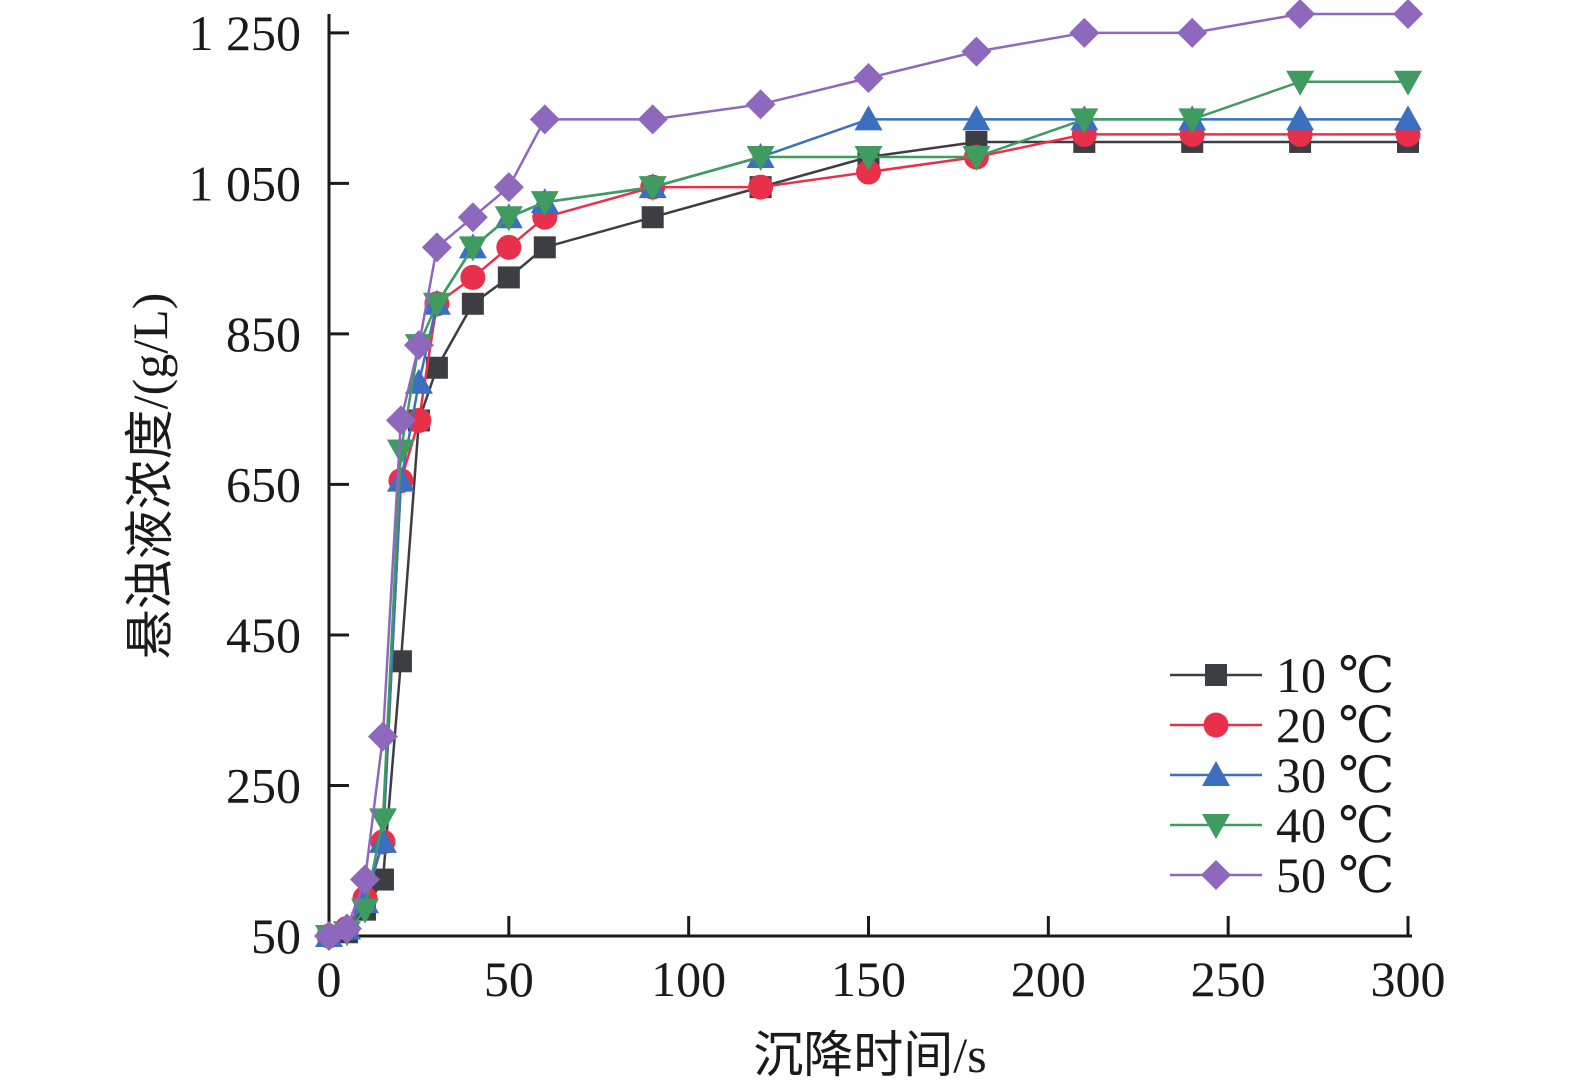 The image size is (1575, 1092). What do you see at coordinates (263, 785) in the screenshot?
I see `y-tick-label: 250` at bounding box center [263, 785].